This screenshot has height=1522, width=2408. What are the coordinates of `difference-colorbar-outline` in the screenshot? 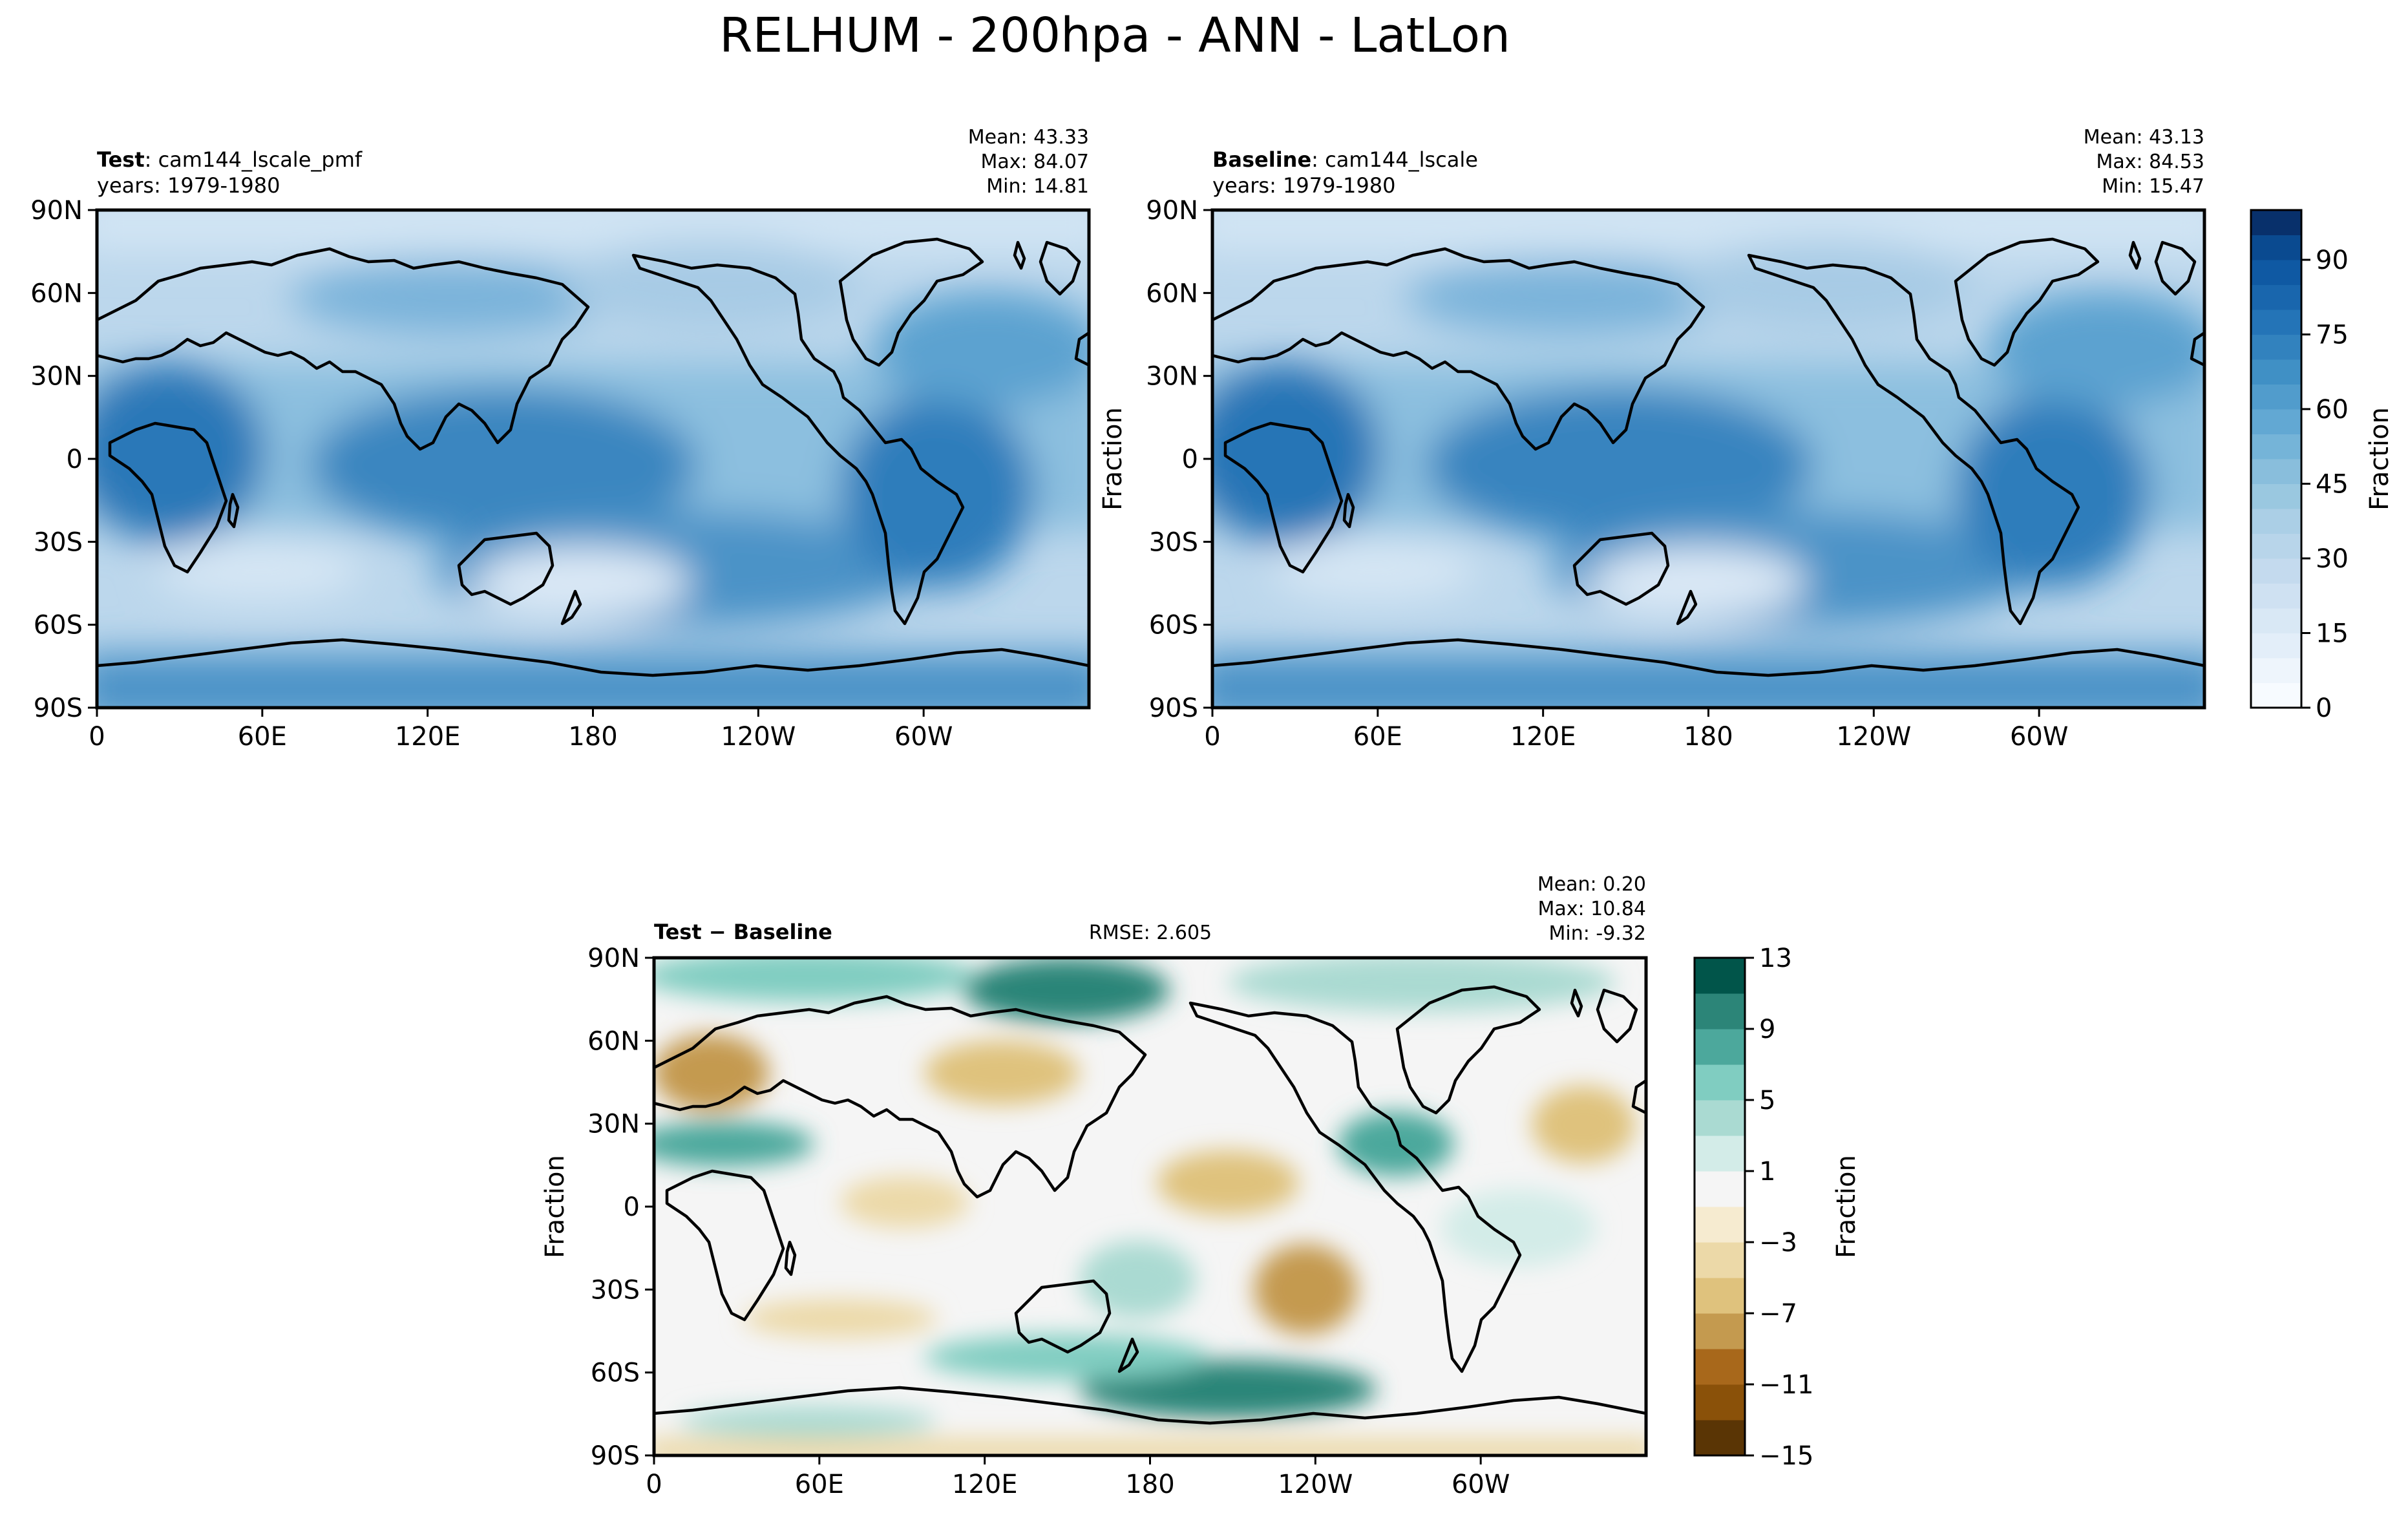 It's located at (1719, 1207).